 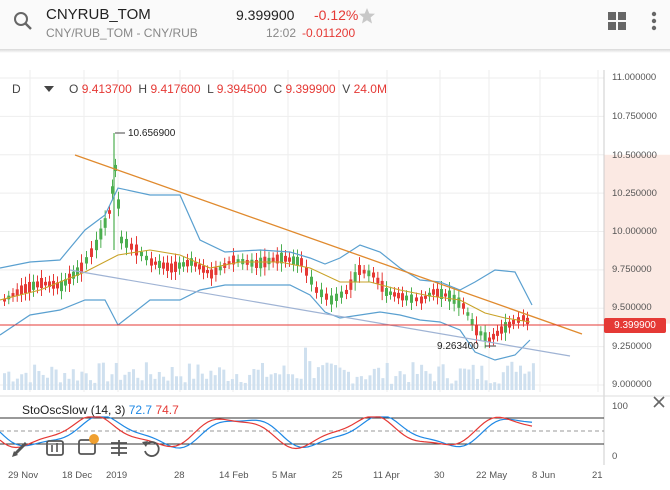 What do you see at coordinates (634, 77) in the screenshot?
I see `y-tick-label: 11.000000` at bounding box center [634, 77].